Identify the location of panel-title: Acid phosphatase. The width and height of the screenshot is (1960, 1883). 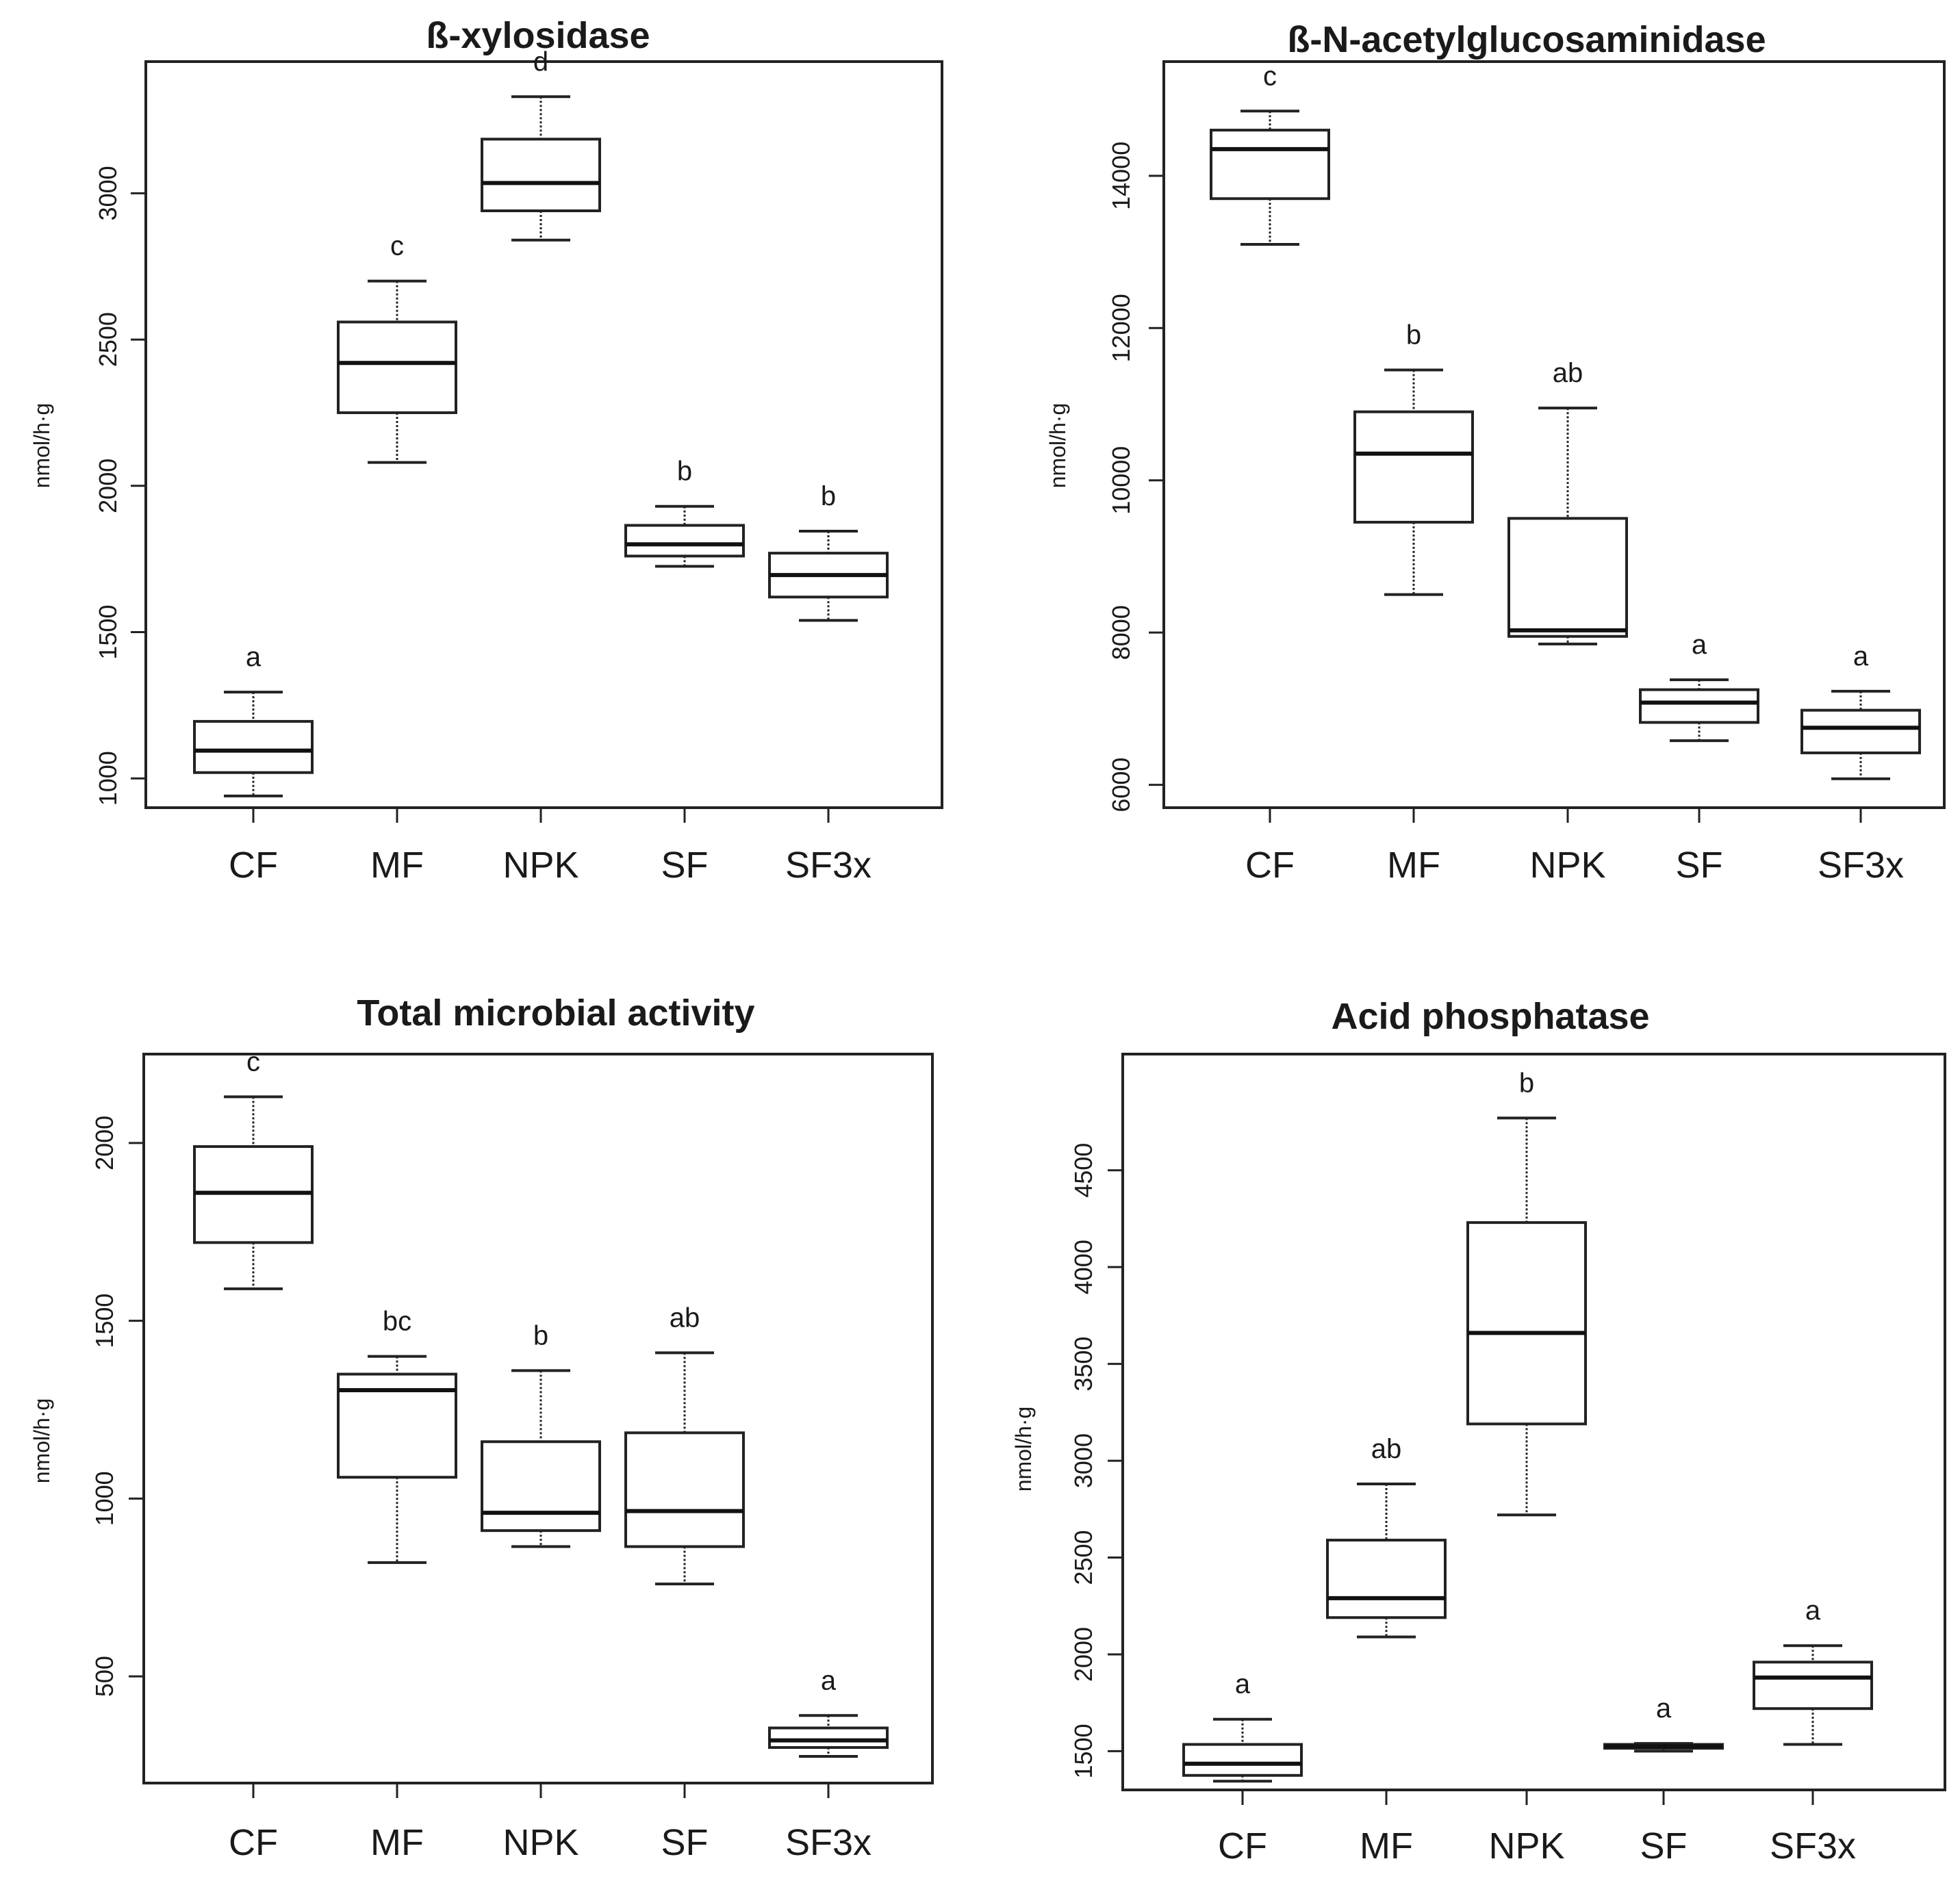
(1490, 1016).